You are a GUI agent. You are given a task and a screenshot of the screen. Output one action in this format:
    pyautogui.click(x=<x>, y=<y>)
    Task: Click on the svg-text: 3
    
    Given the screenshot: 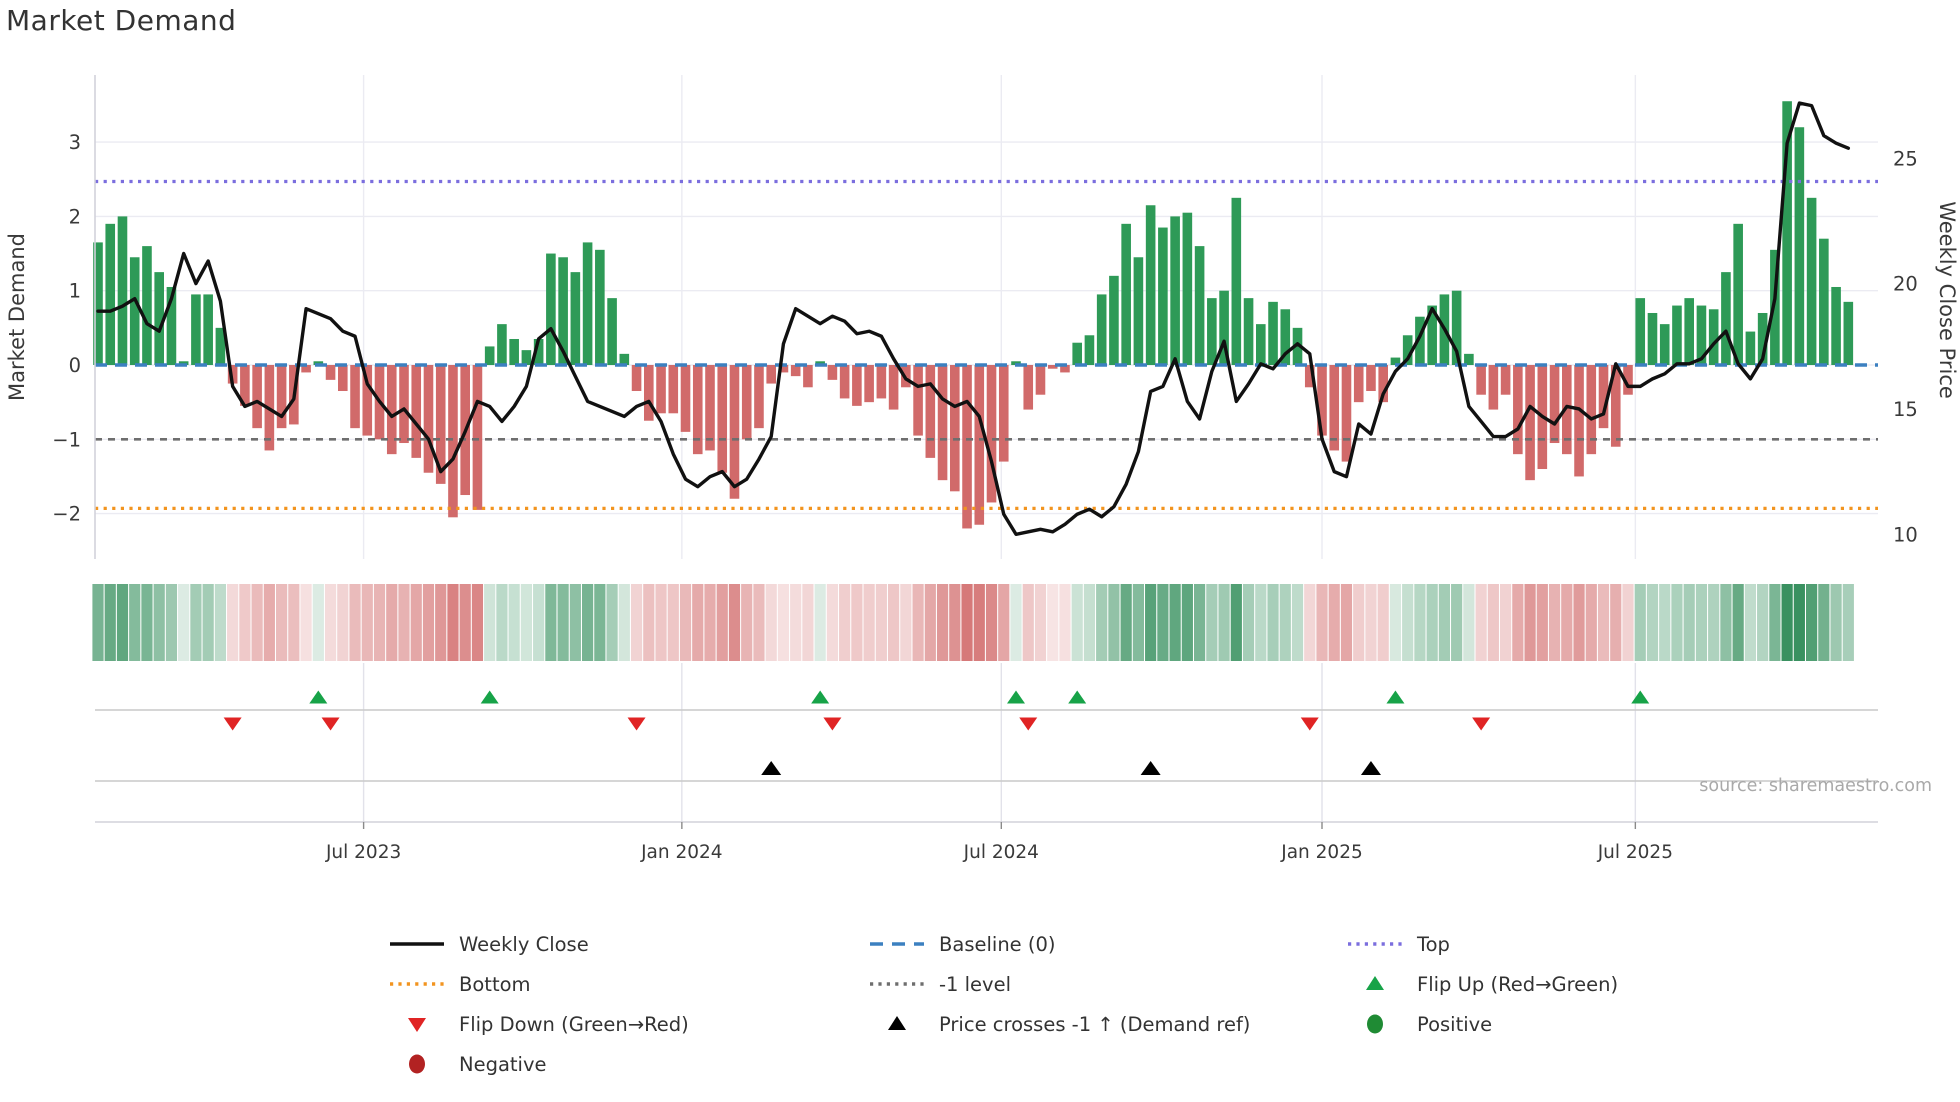 What is the action you would take?
    pyautogui.click(x=75, y=142)
    